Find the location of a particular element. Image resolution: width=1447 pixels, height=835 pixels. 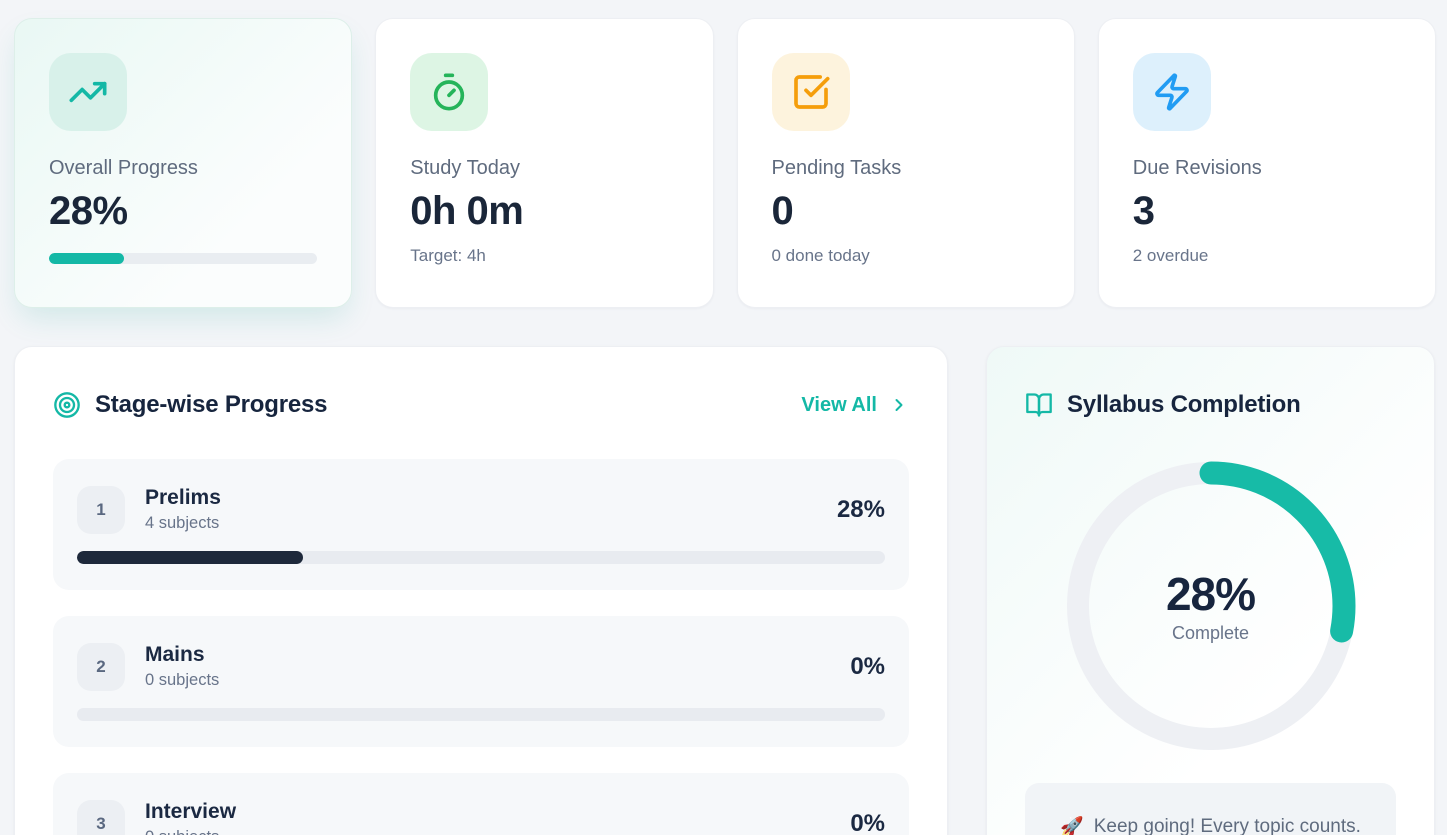

stat-value: 0h 0m is located at coordinates (467, 211).